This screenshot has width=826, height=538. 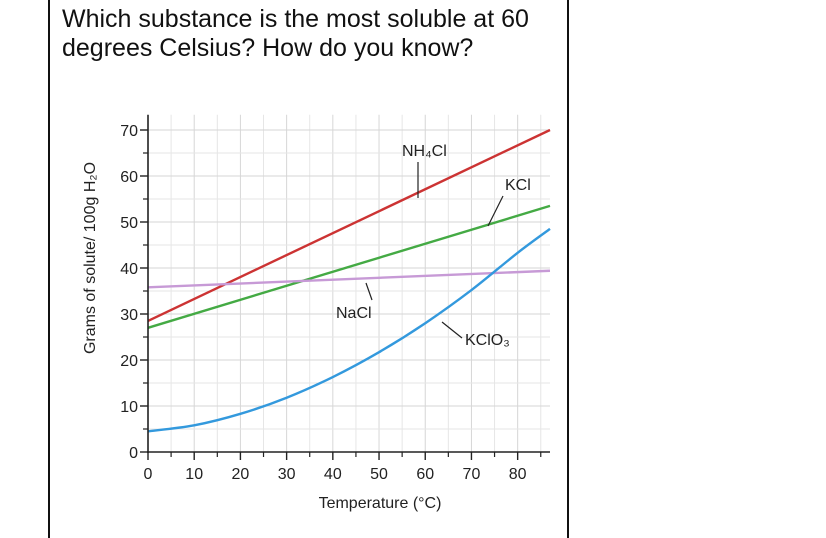 What do you see at coordinates (380, 503) in the screenshot?
I see `x-axis-title: Temperature (°C)` at bounding box center [380, 503].